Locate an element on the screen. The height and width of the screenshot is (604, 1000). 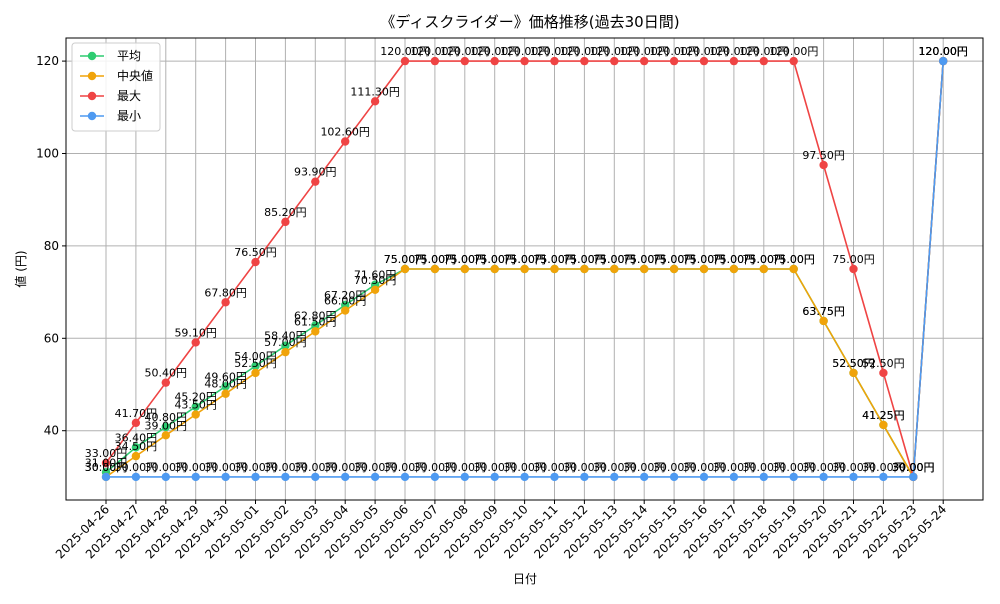
y-tick-label: 40 is located at coordinates (51, 431).